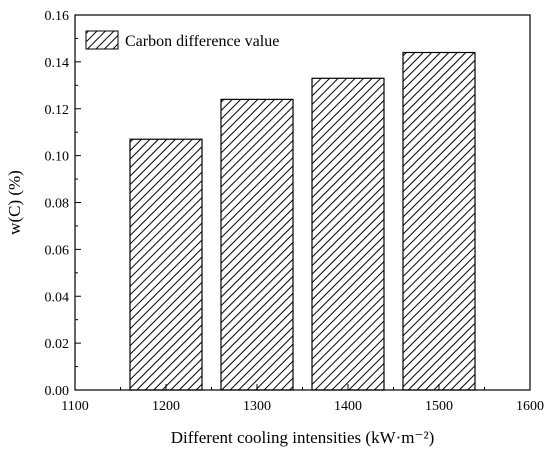 Image resolution: width=550 pixels, height=460 pixels. I want to click on x-tick-label: 1600, so click(530, 406).